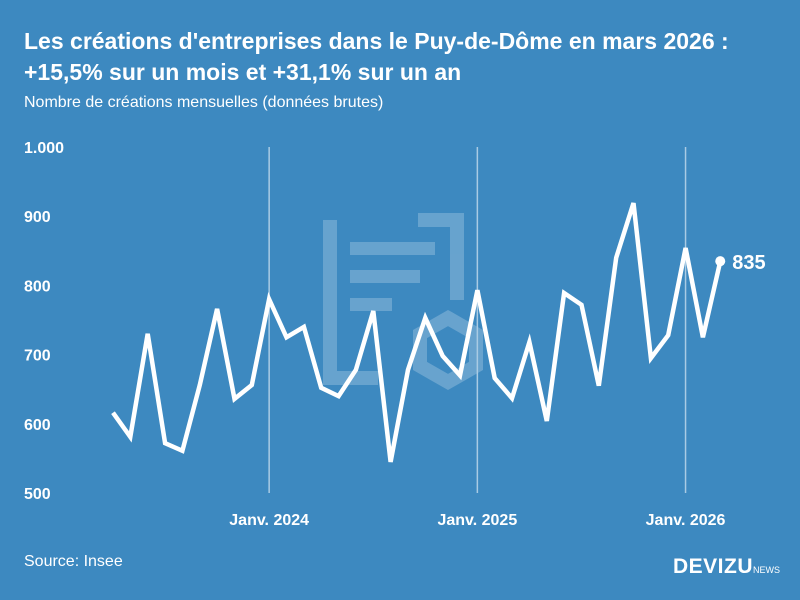  What do you see at coordinates (37, 217) in the screenshot?
I see `y-tick-label: 900` at bounding box center [37, 217].